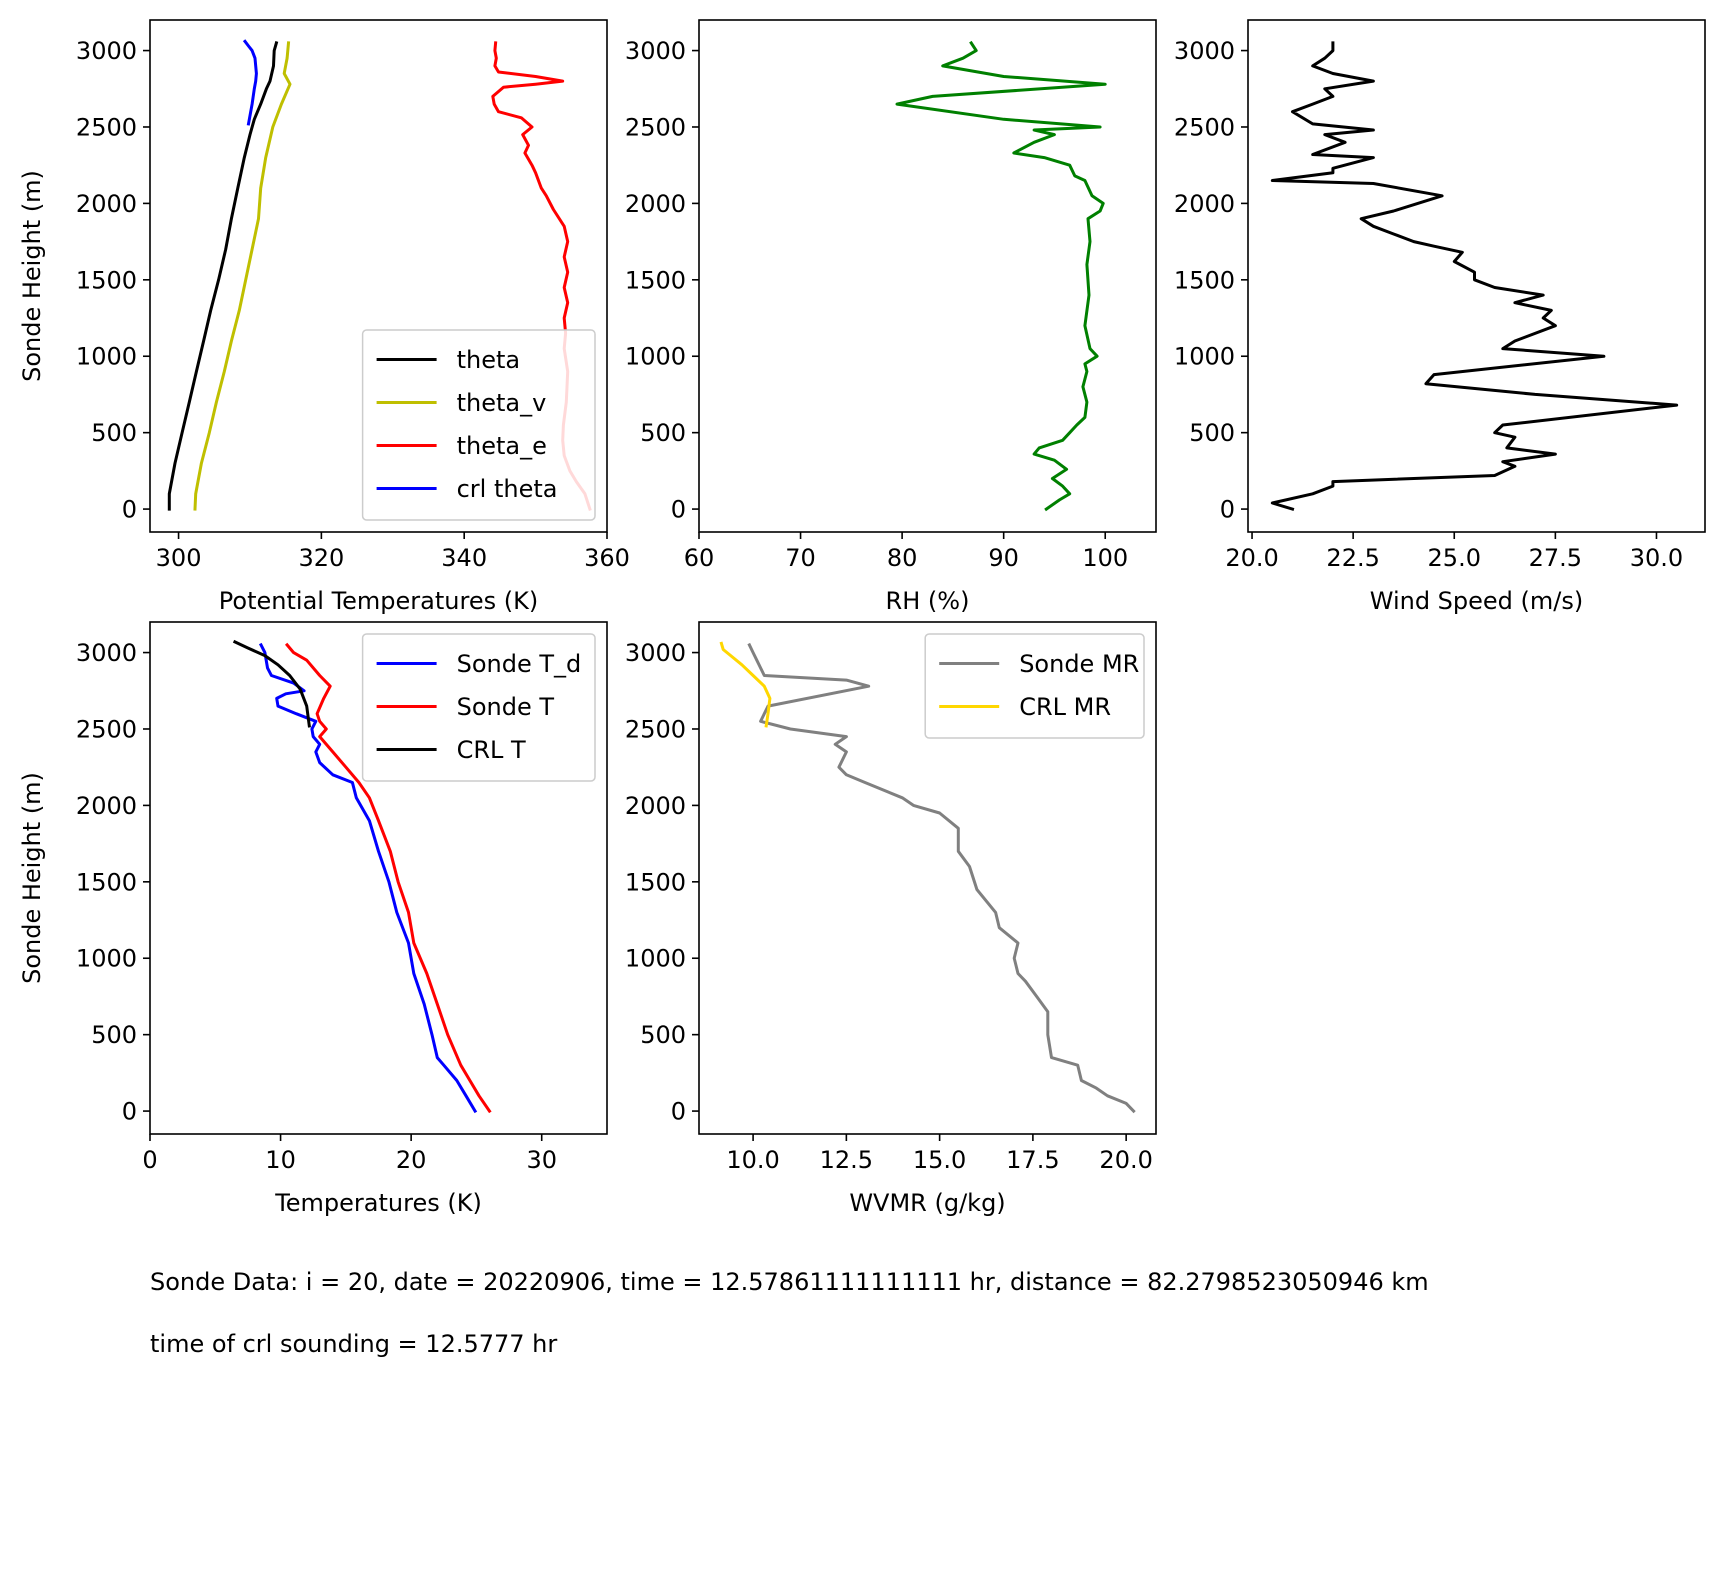  I want to click on x-tick-label: 10.0, so click(752, 1160).